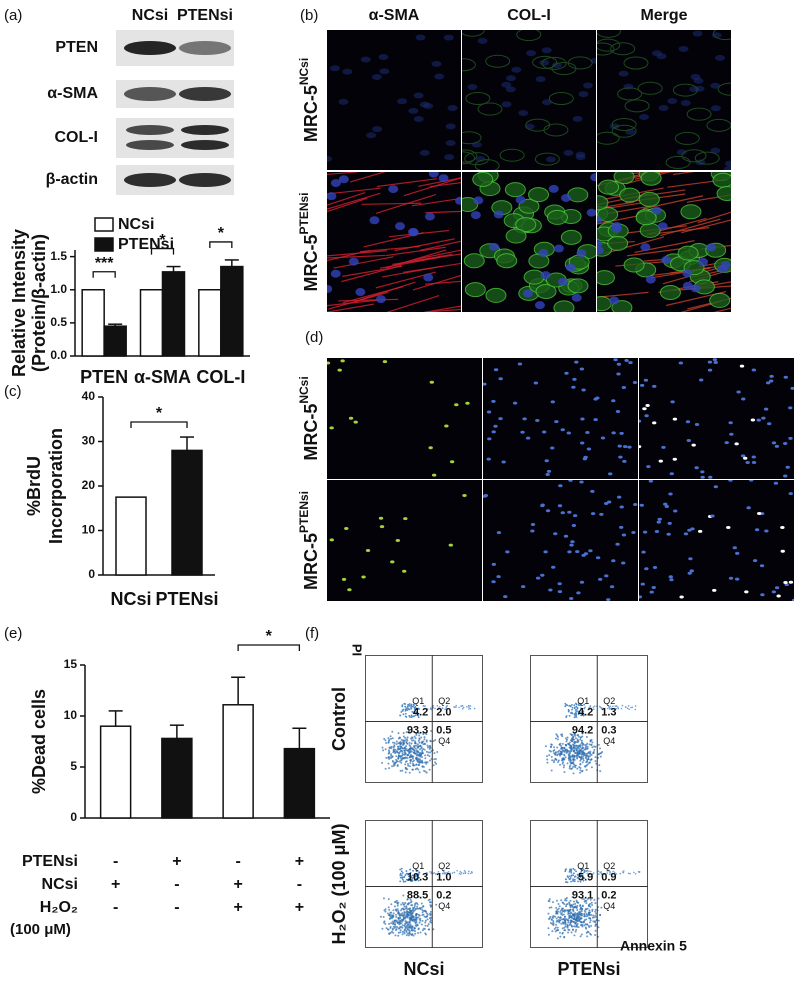 The width and height of the screenshot is (800, 987). Describe the element at coordinates (104, 263) in the screenshot. I see `significance-label: ***` at that location.